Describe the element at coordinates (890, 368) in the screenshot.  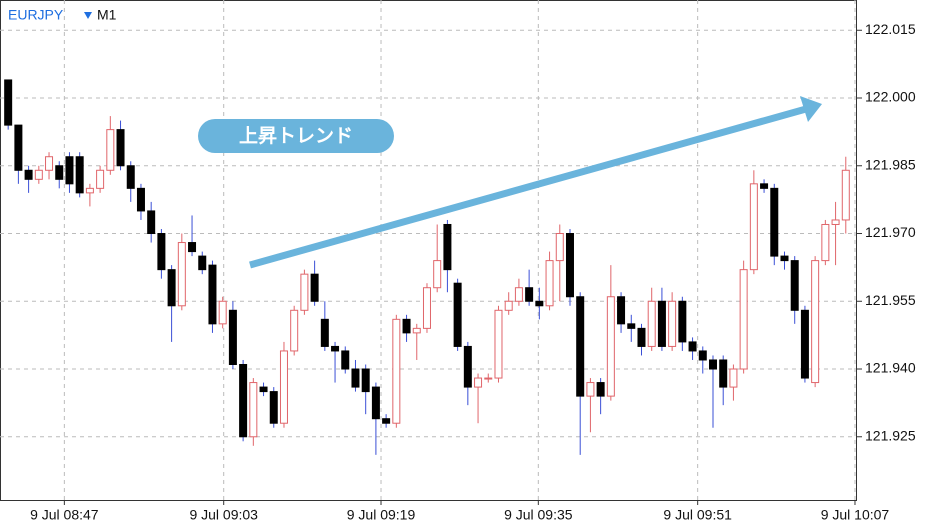
I see `y-tick-label: 121.940` at that location.